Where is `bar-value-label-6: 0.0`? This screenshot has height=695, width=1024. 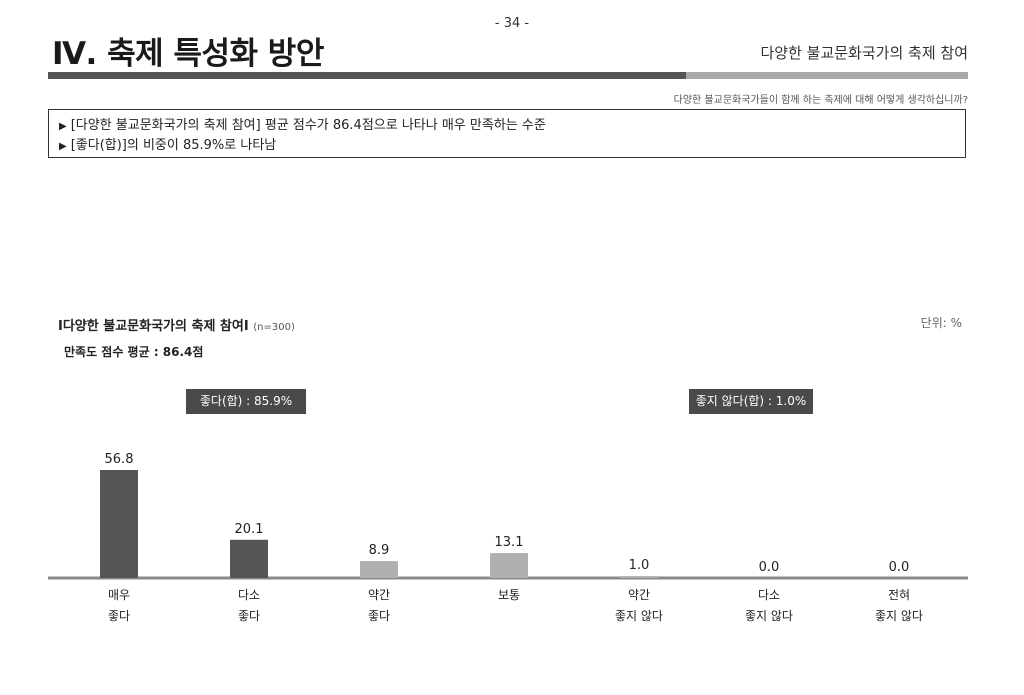
bar-value-label-6: 0.0 is located at coordinates (899, 567).